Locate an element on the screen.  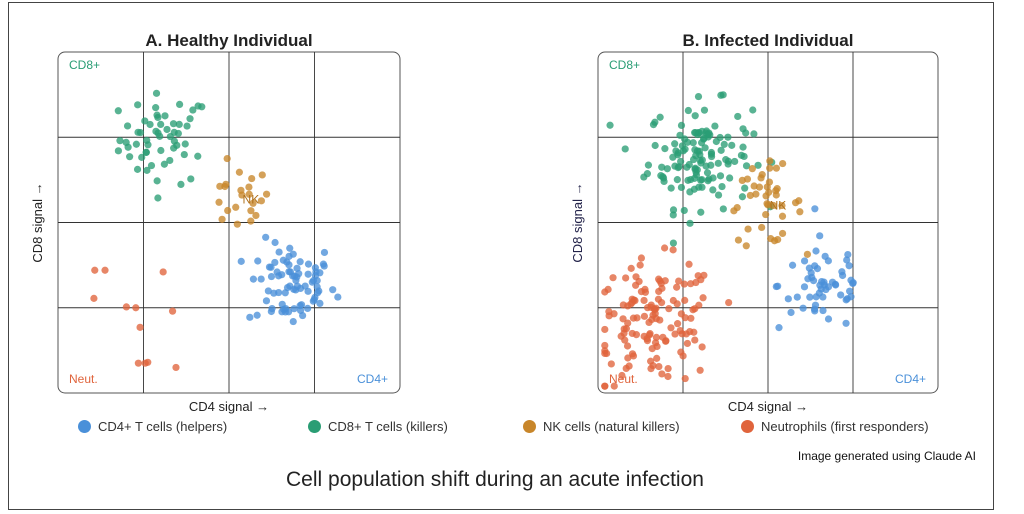
legend-item-cd8: CD8+ T cells (killers) is located at coordinates (415, 426).